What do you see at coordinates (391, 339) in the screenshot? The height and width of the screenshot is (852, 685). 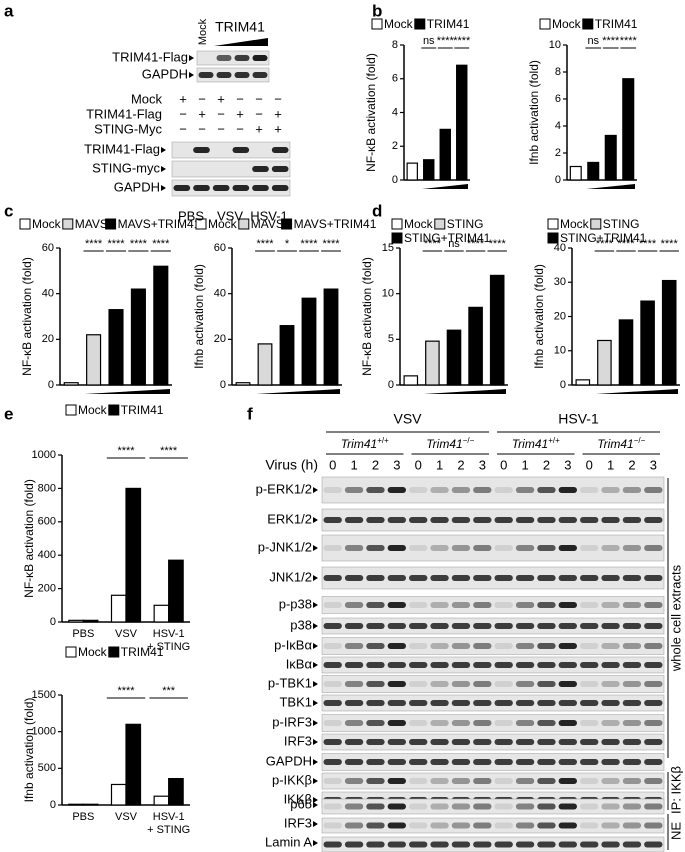 I see `y-tick-label: 5` at bounding box center [391, 339].